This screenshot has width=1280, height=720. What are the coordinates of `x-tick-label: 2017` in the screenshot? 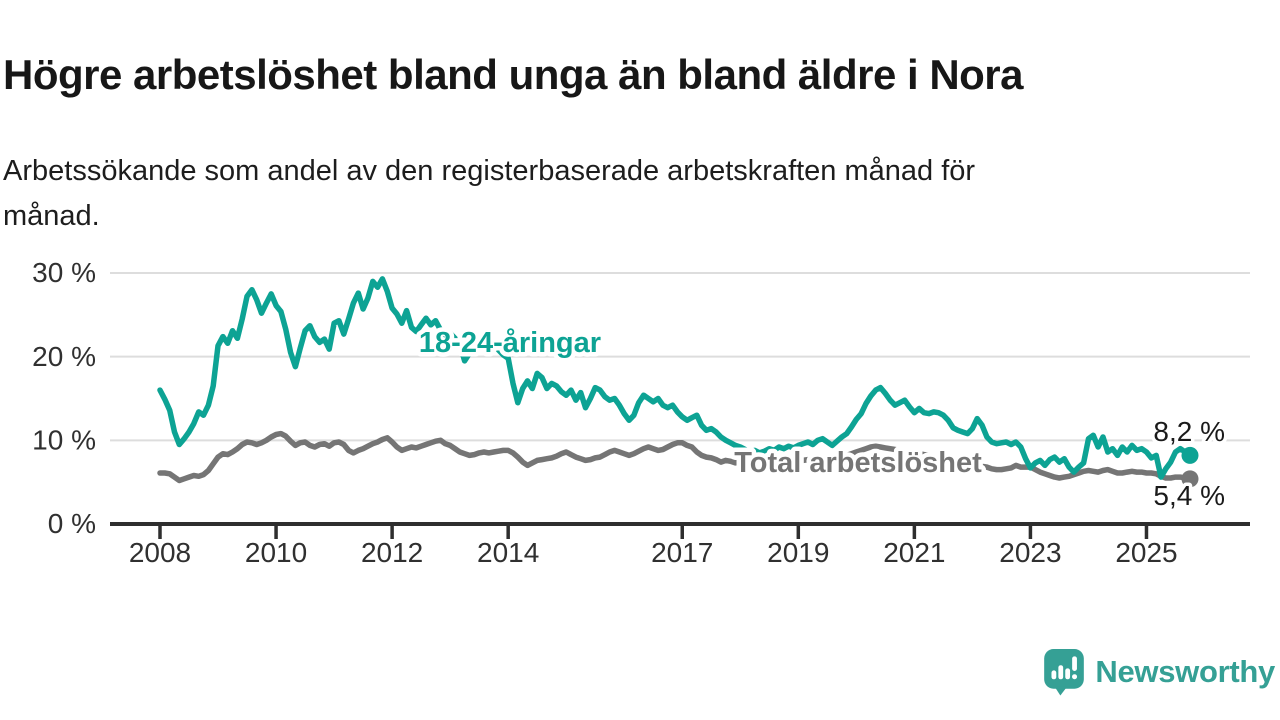 It's located at (682, 552).